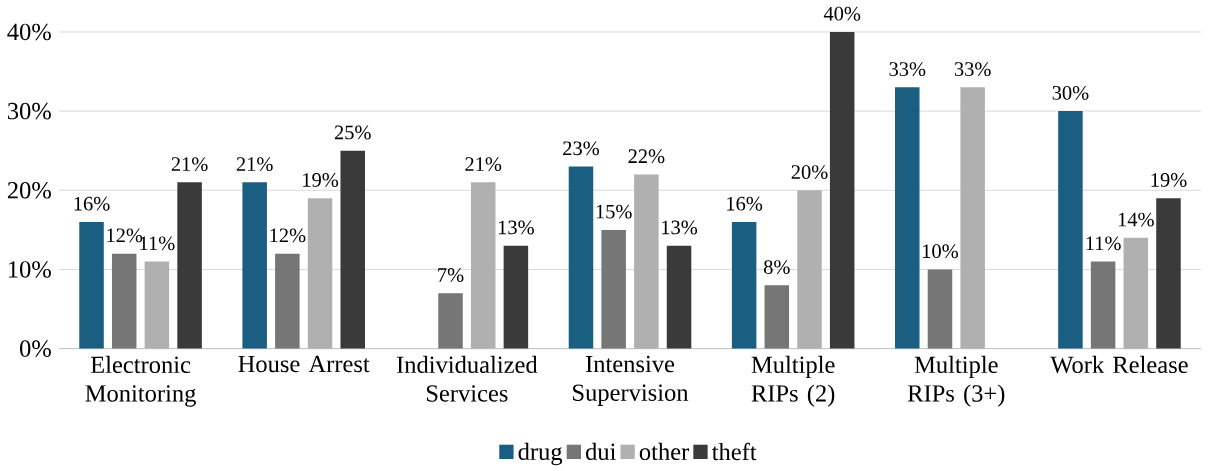 This screenshot has height=471, width=1208. Describe the element at coordinates (631, 380) in the screenshot. I see `x-tick-label: Intensive Supervision` at that location.